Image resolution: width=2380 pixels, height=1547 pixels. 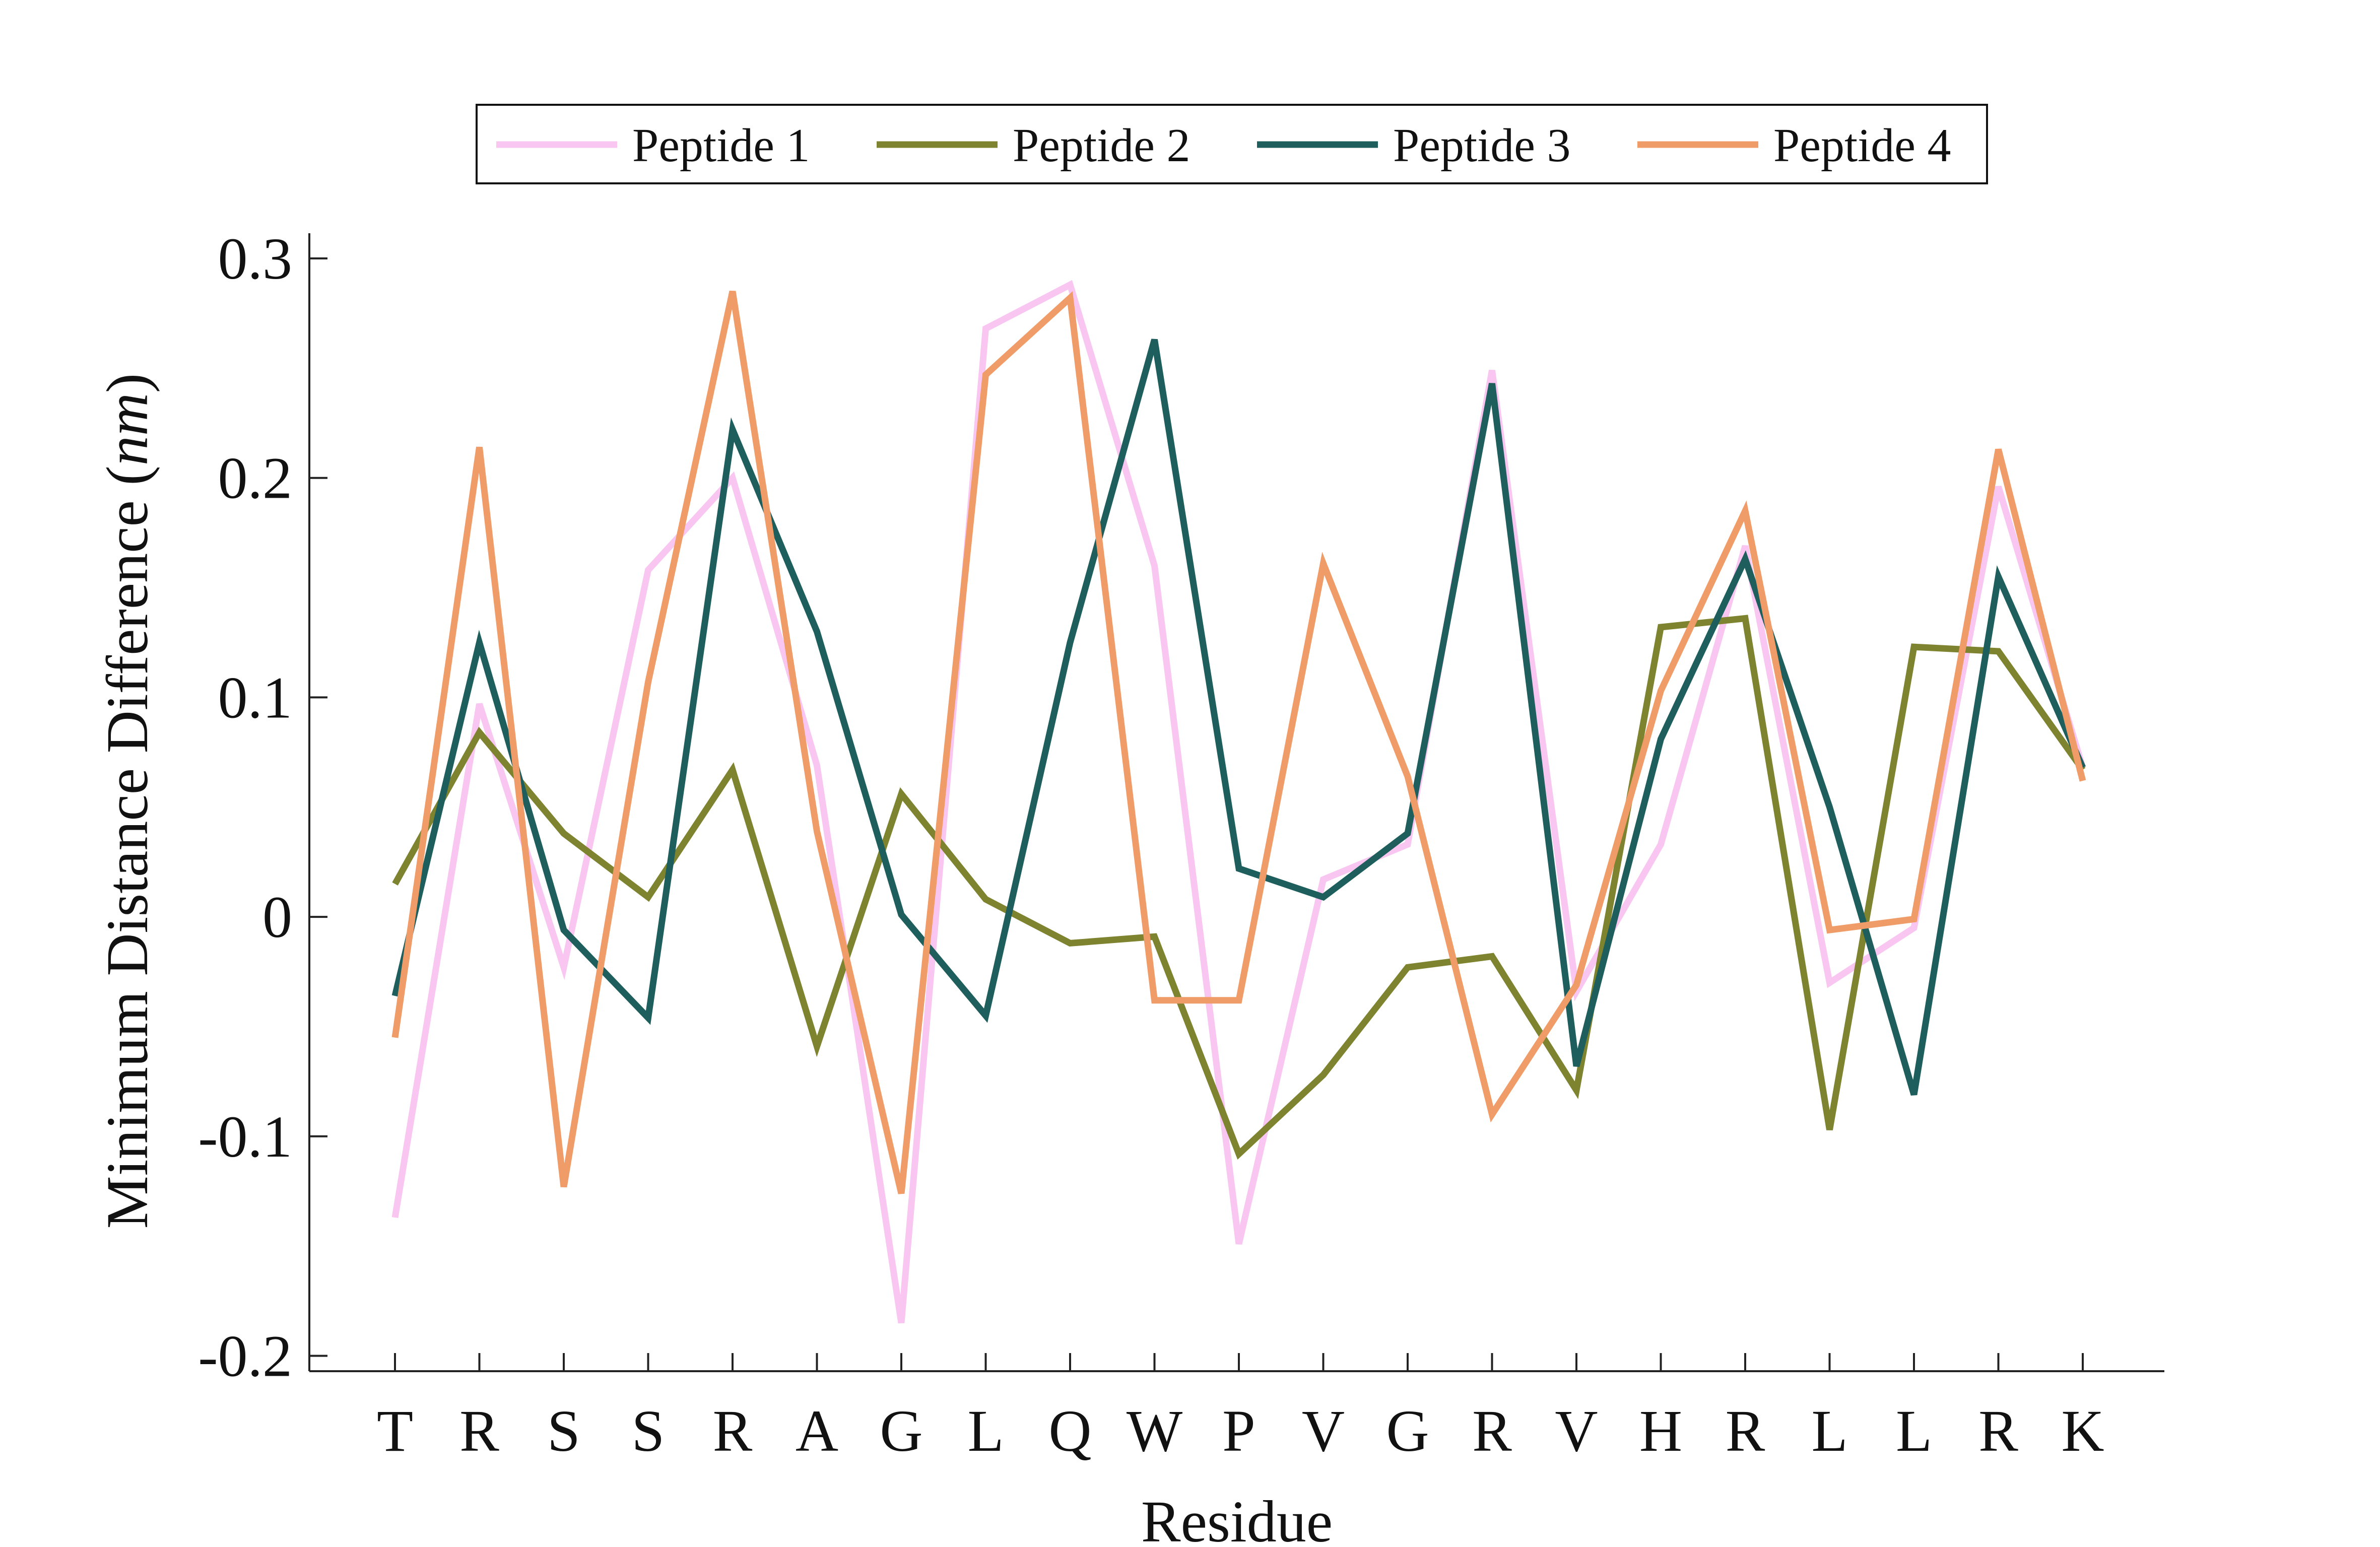 I want to click on y-tick-label: -0.1, so click(x=245, y=1137).